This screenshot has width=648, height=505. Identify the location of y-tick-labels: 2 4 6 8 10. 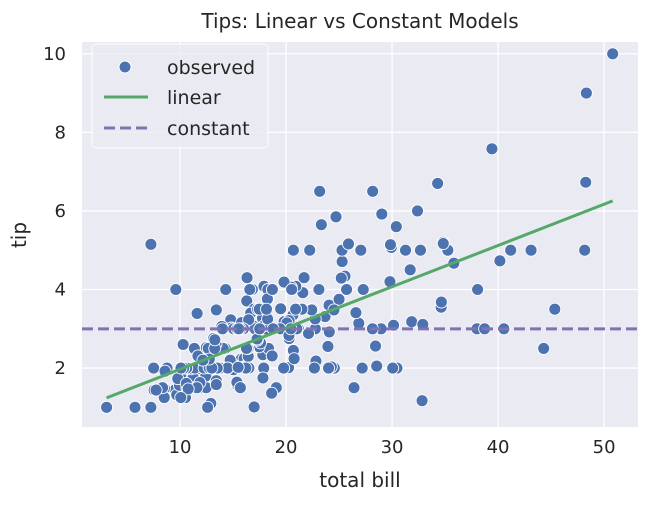
(54, 211).